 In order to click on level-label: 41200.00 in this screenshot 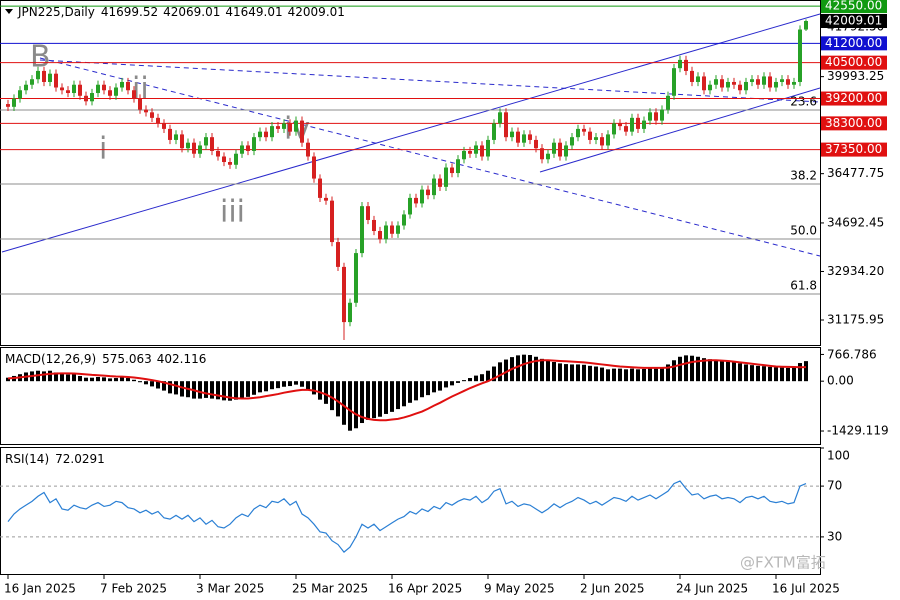, I will do `click(853, 43)`.